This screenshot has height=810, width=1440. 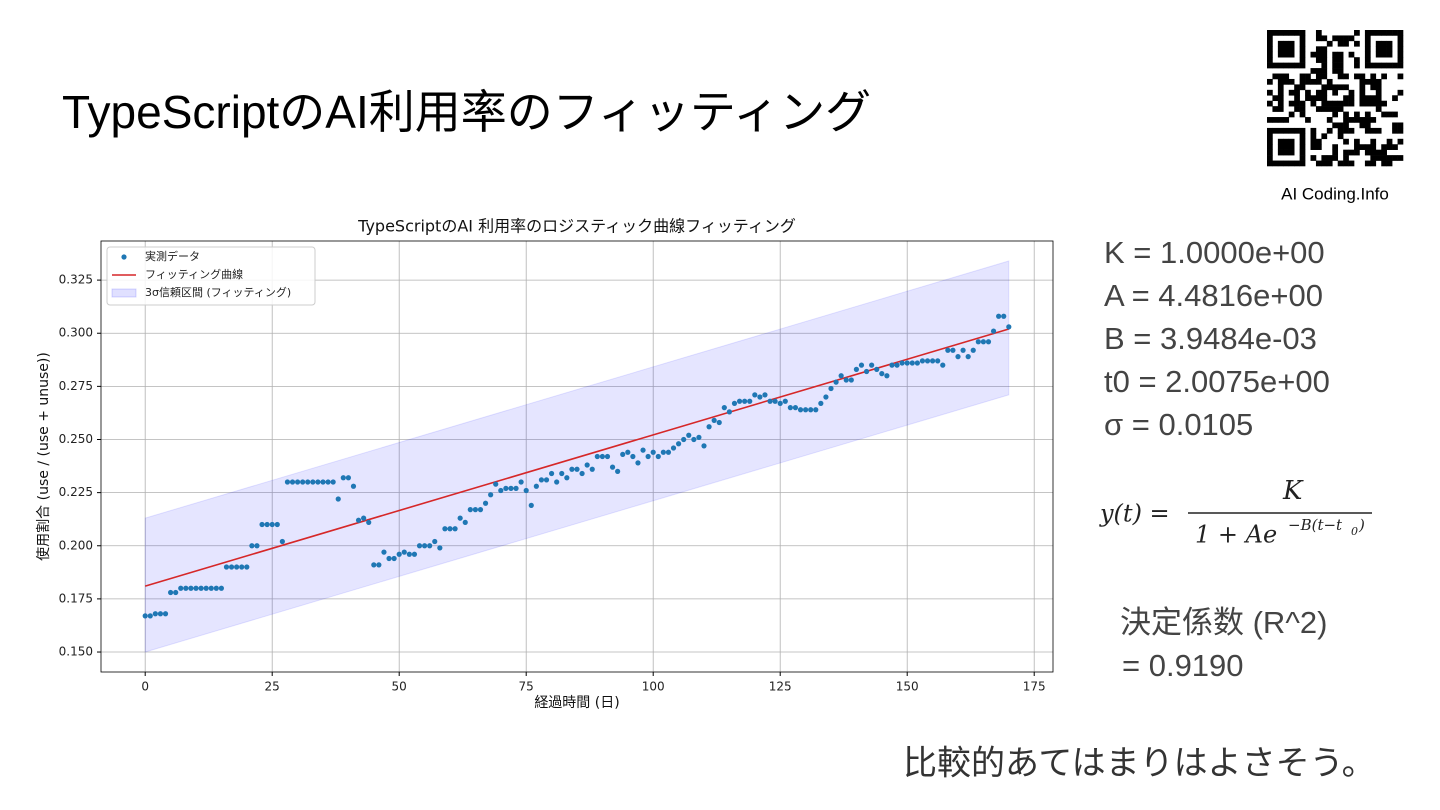 I want to click on y-tick-label: 0.325, so click(x=76, y=280).